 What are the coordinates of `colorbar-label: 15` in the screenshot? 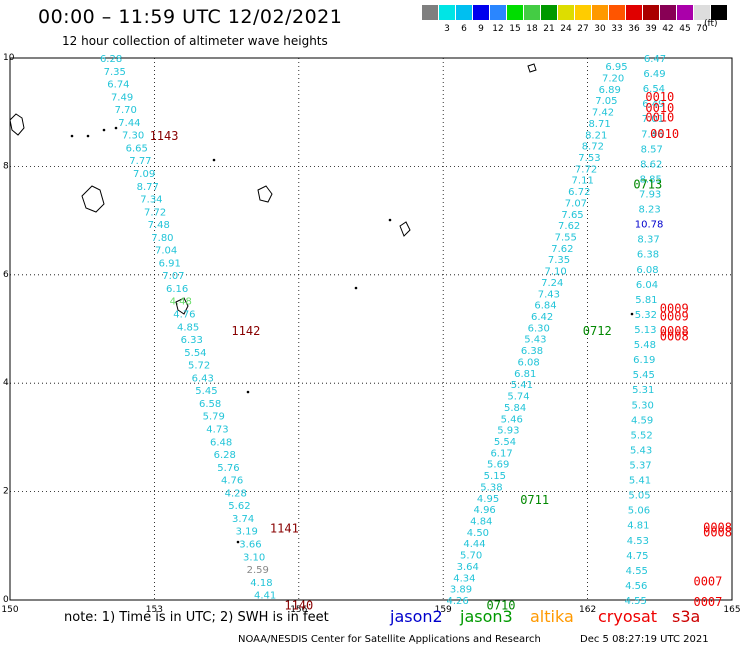 It's located at (515, 29).